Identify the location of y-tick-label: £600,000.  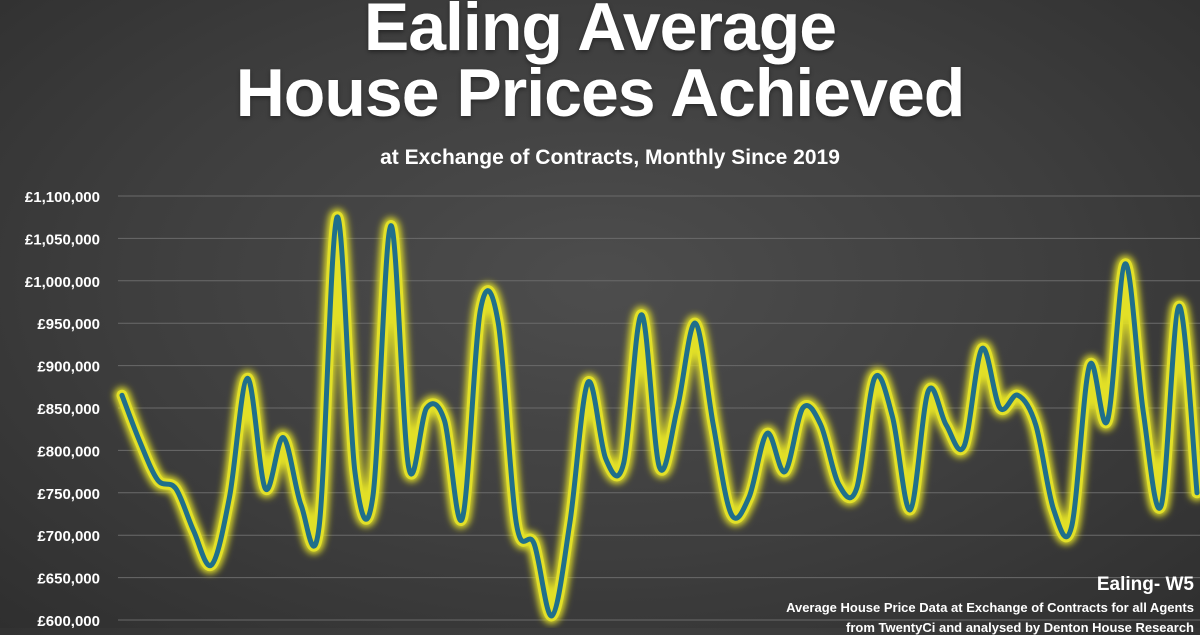
(68, 620).